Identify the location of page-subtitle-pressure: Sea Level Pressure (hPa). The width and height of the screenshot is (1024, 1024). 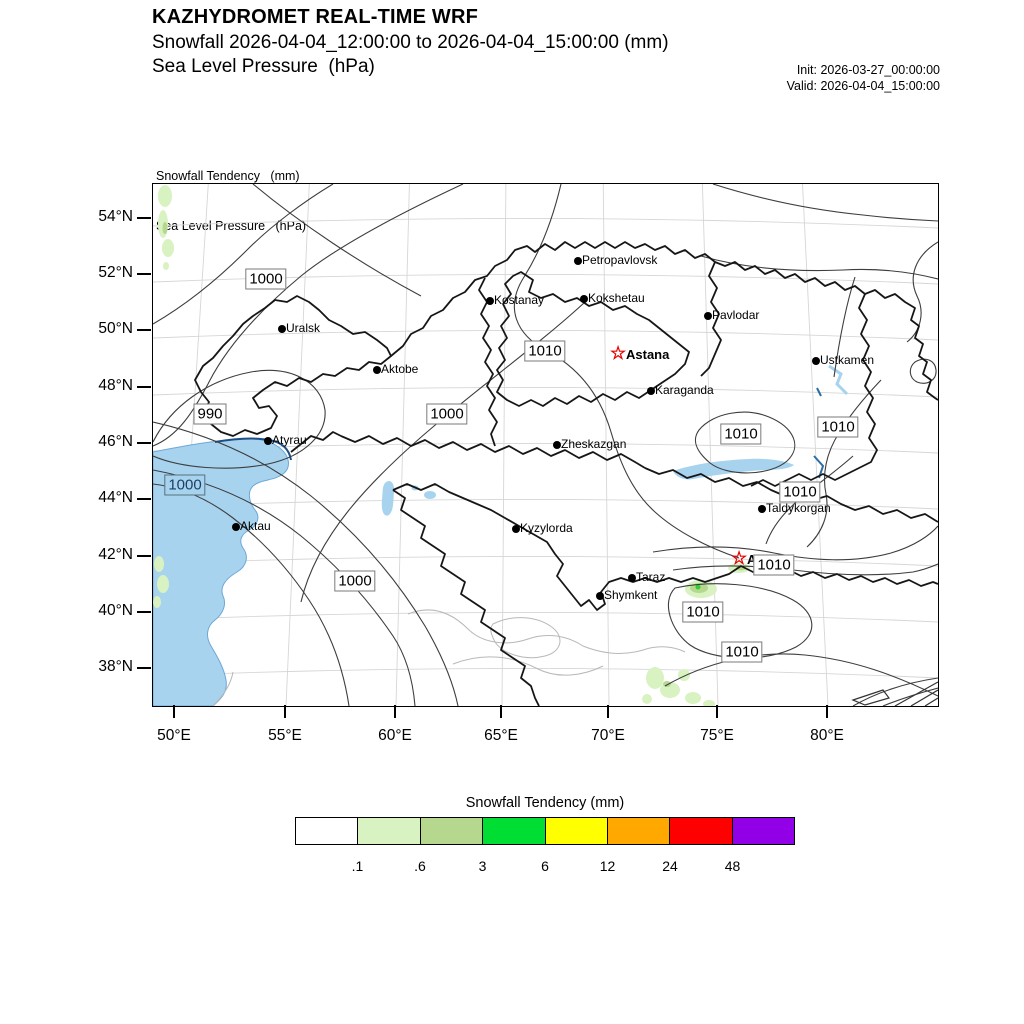
(263, 66).